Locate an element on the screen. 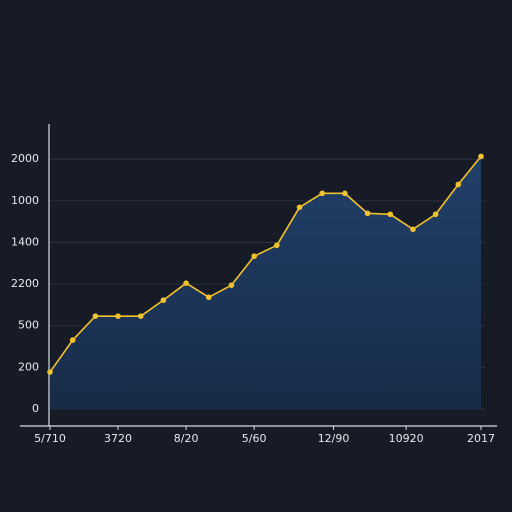 The image size is (512, 512). y-tick-label: 200 is located at coordinates (28, 366).